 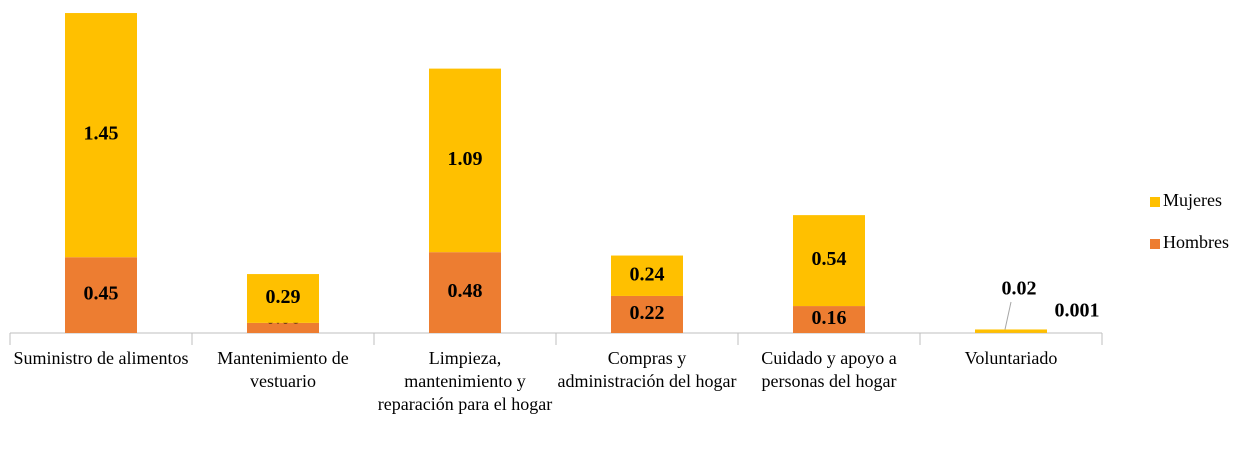 I want to click on x-tick-label: Cuidado y apoyo a personas del hogar, so click(x=829, y=369).